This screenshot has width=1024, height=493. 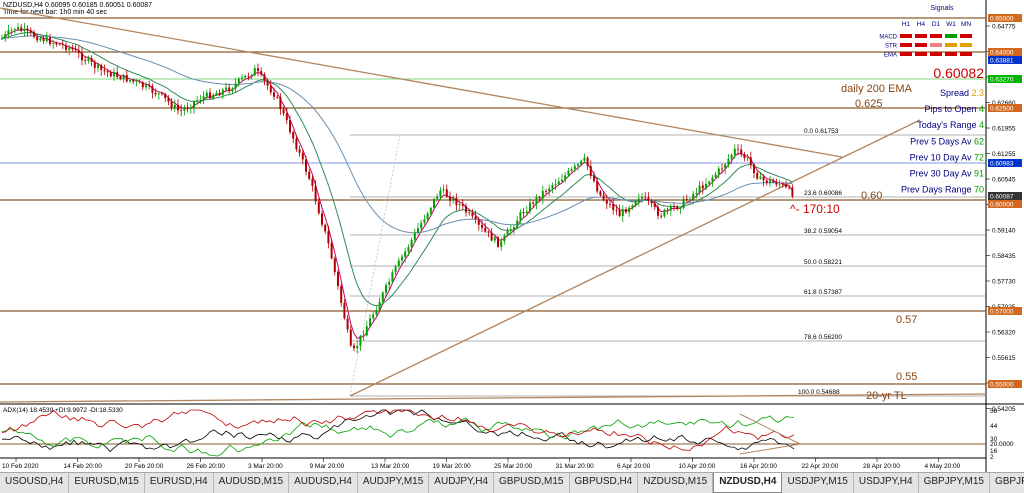 What do you see at coordinates (327, 466) in the screenshot?
I see `time-axis-label: 9 Mar 20:00` at bounding box center [327, 466].